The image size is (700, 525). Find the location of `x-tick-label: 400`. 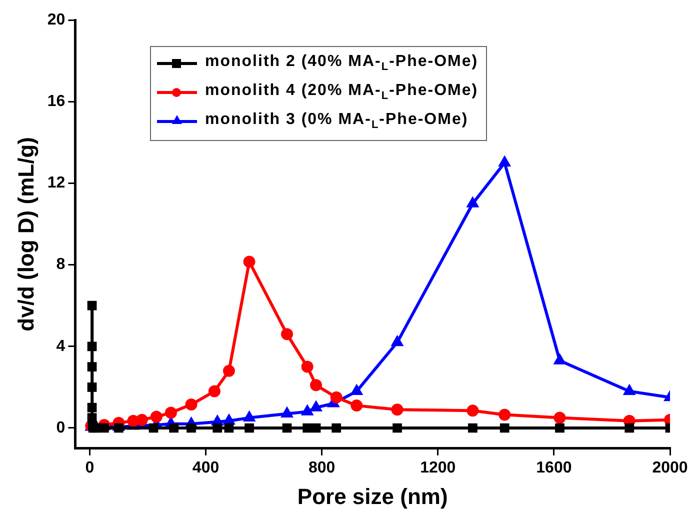

x-tick-label: 400 is located at coordinates (206, 467).